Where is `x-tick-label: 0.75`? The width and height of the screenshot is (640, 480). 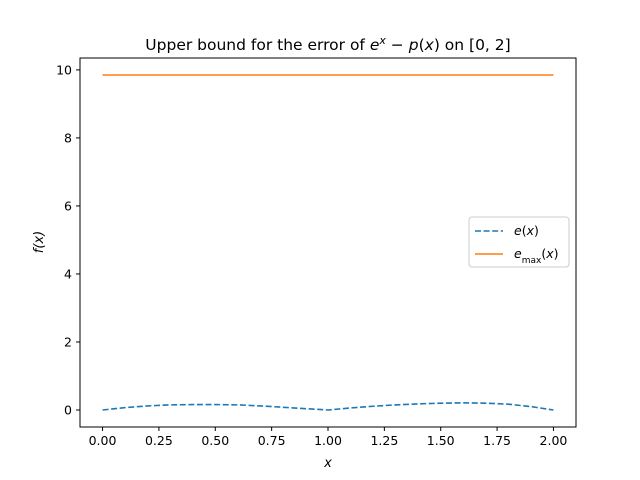 x-tick-label: 0.75 is located at coordinates (272, 440).